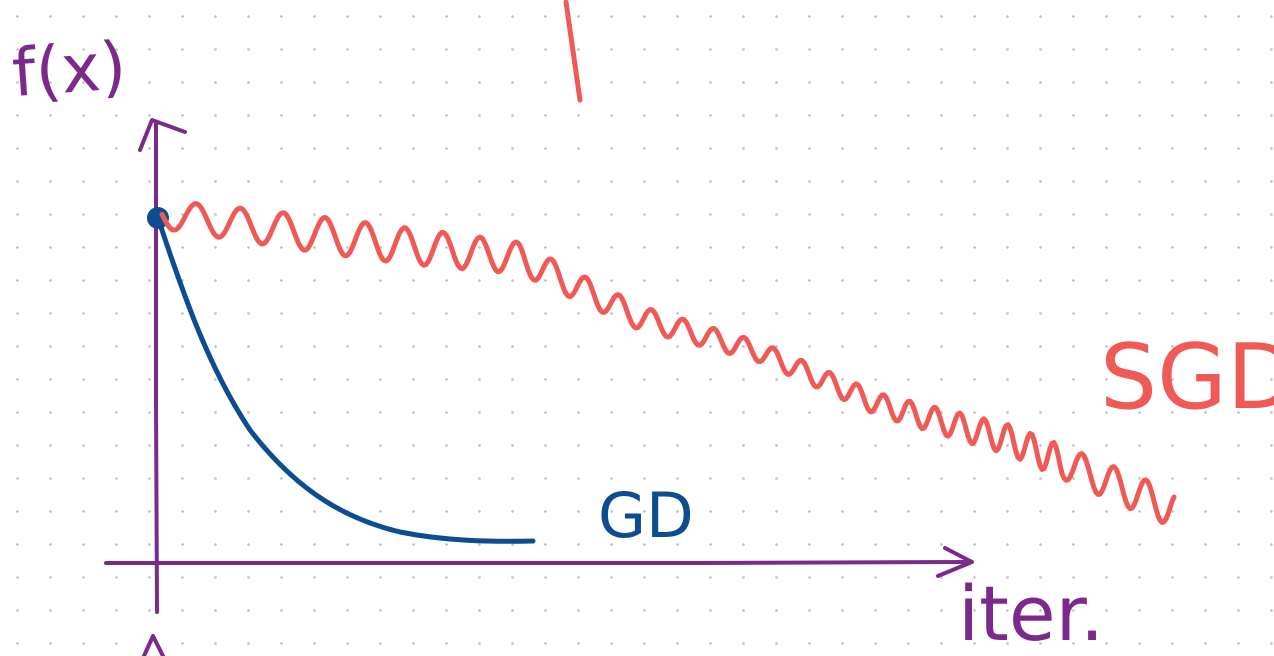 This screenshot has width=1274, height=656. I want to click on y-axis, so click(162, 387).